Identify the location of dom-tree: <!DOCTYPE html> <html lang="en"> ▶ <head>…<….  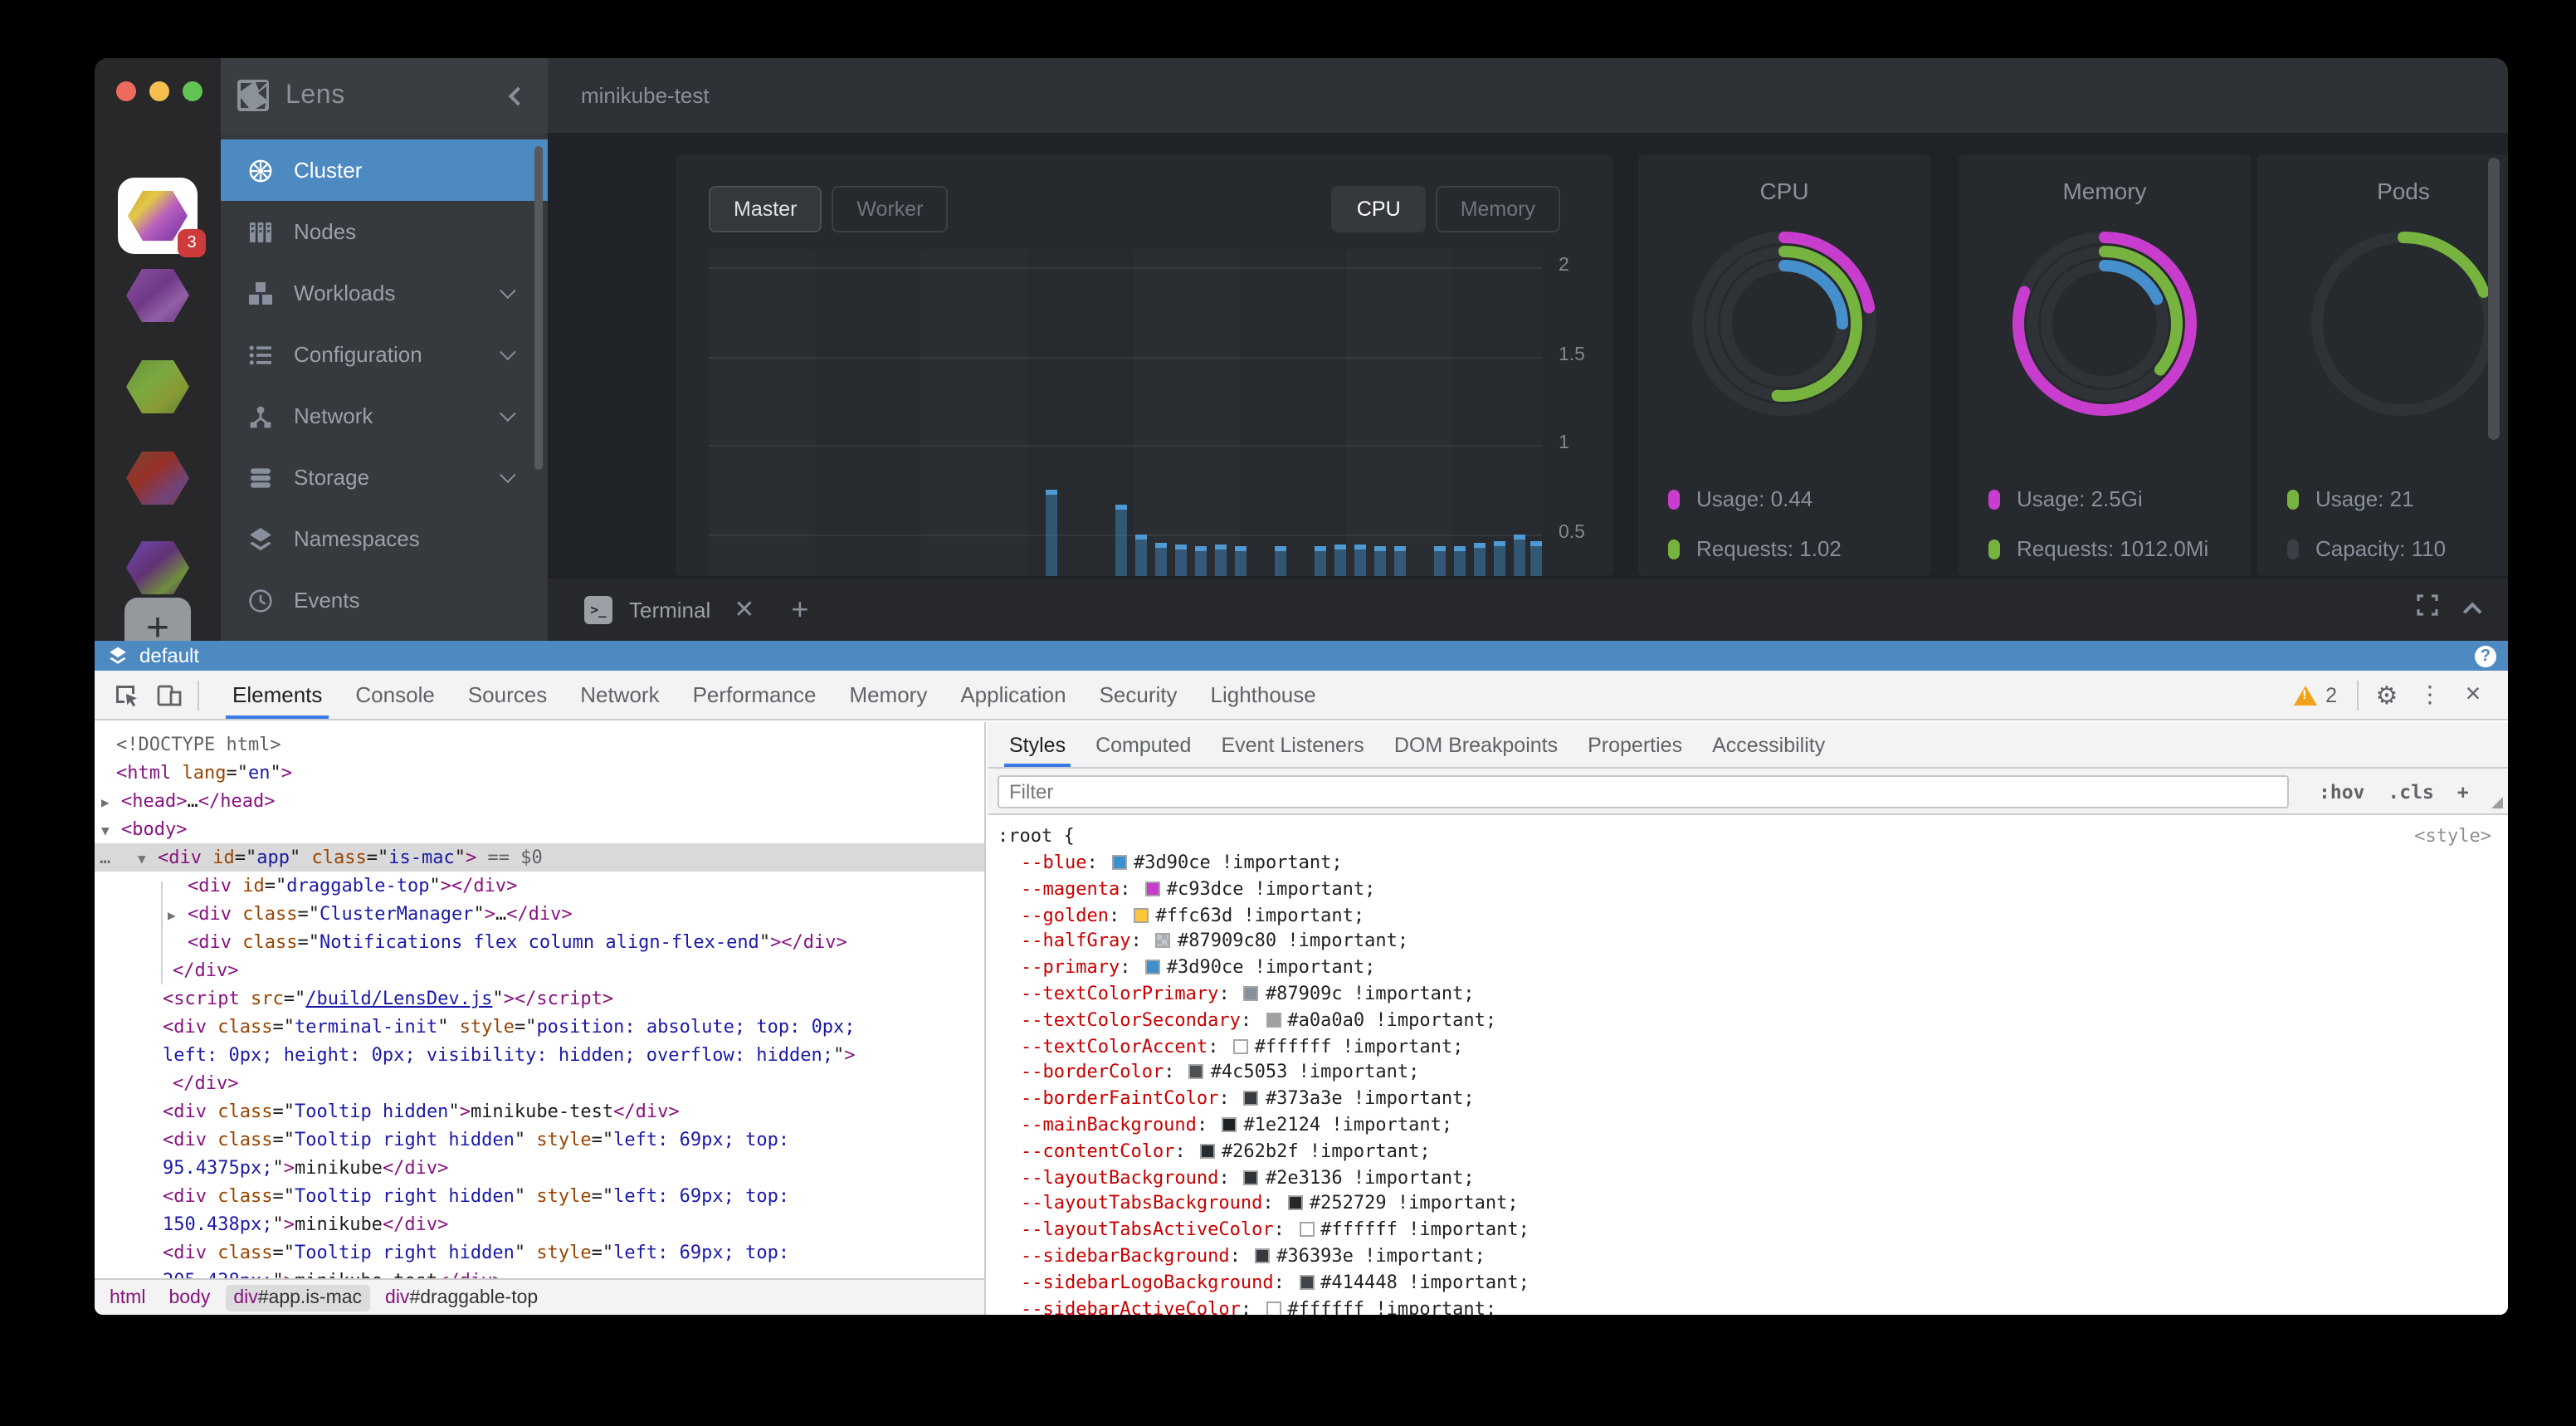
(540, 1000).